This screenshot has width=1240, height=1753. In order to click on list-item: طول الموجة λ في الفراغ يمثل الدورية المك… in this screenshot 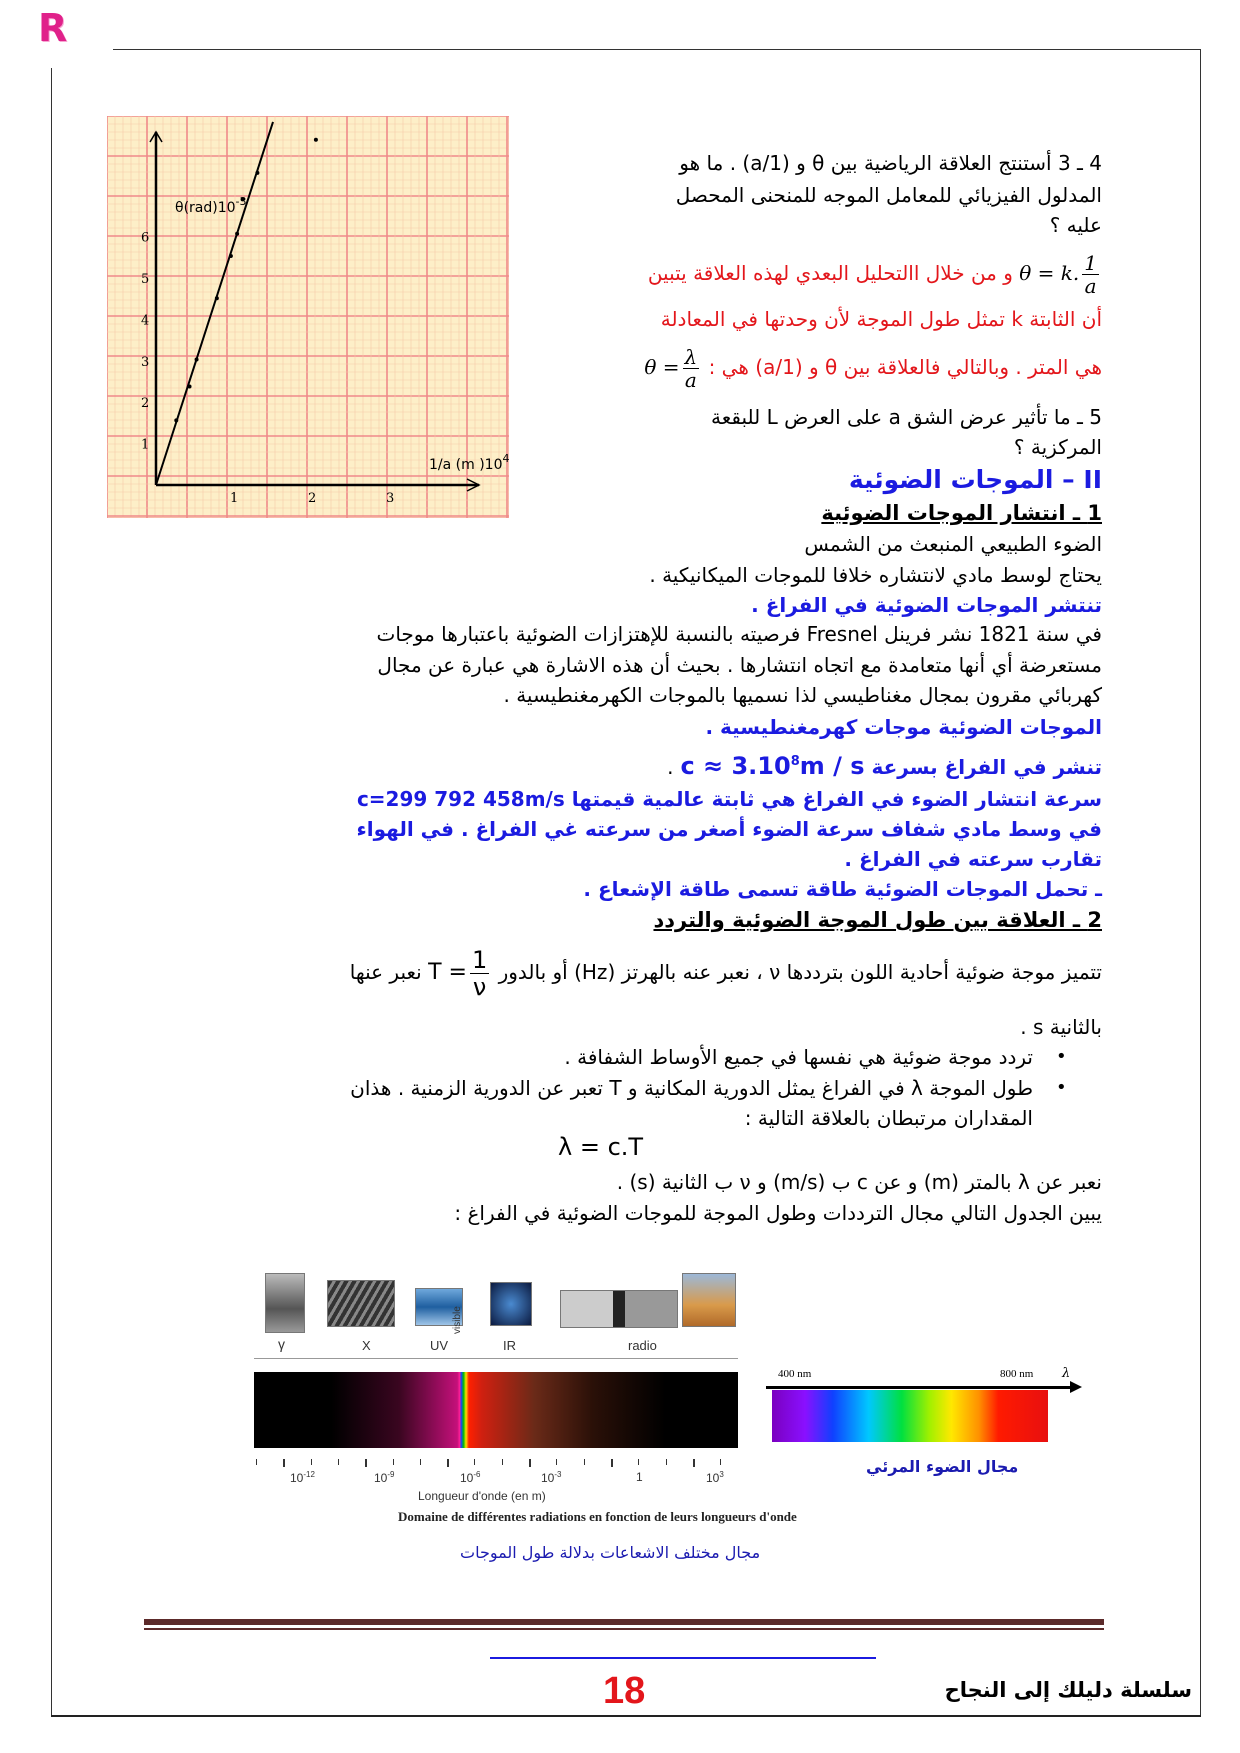, I will do `click(691, 1088)`.